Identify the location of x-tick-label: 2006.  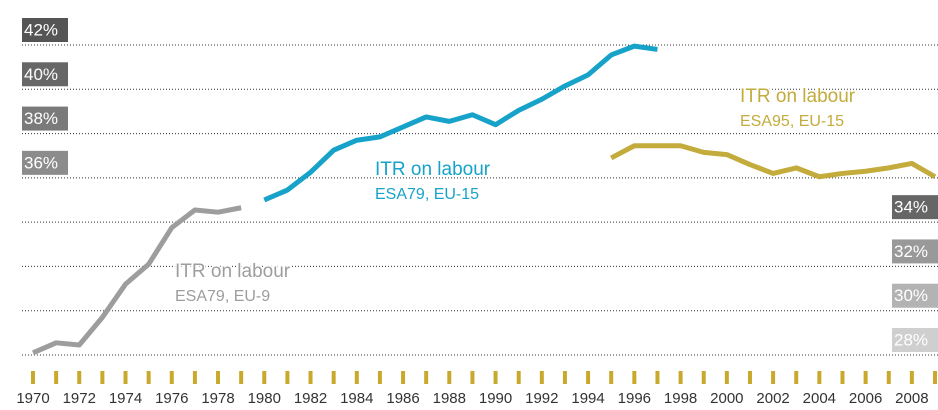
(865, 398).